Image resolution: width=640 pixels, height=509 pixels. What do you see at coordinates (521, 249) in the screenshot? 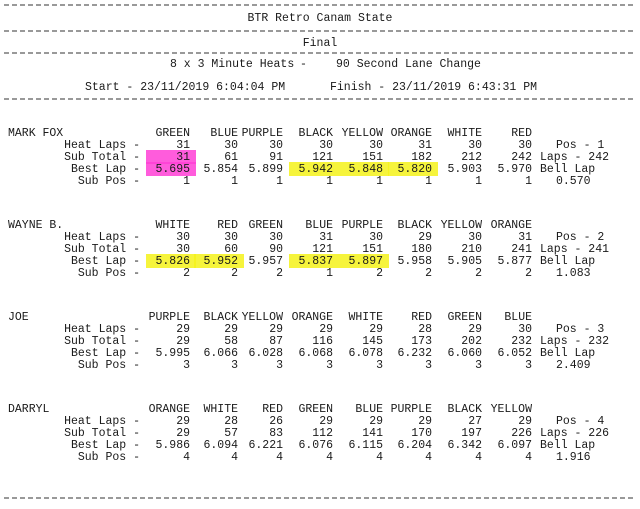
I see `cell: 241` at bounding box center [521, 249].